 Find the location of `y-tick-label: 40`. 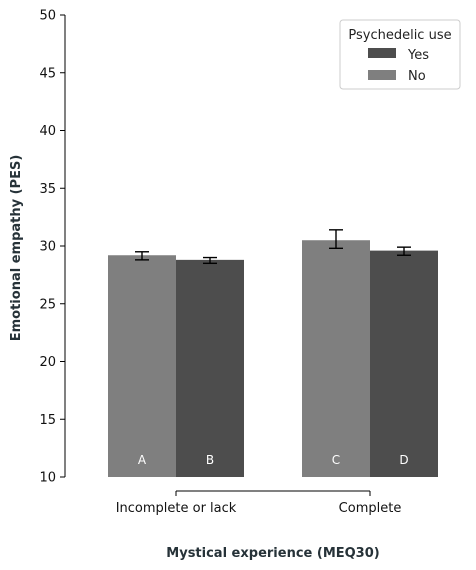

y-tick-label: 40 is located at coordinates (47, 131).